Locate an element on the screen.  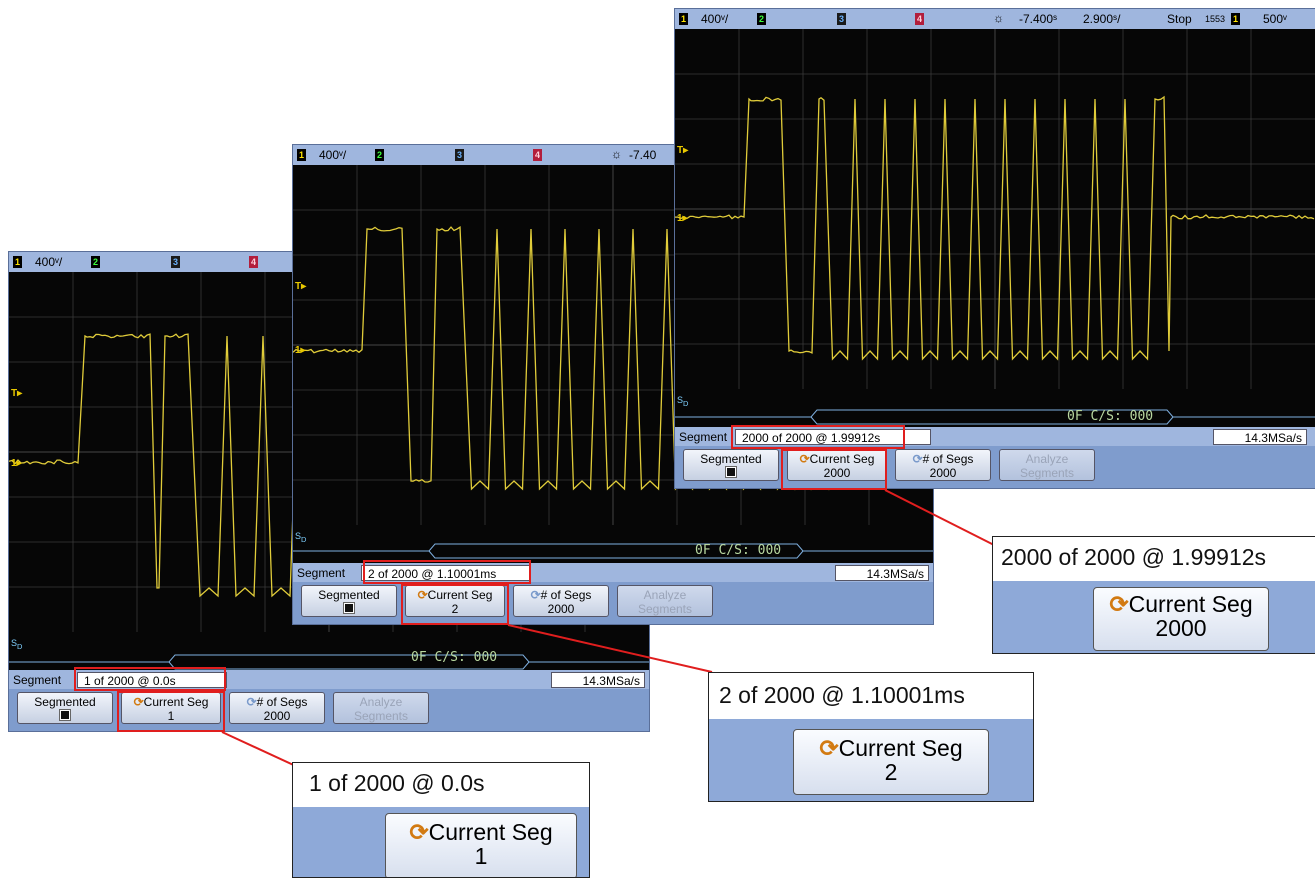
zoom-segment-value: 2 of 2000 @ 1.10001ms is located at coordinates (871, 696).